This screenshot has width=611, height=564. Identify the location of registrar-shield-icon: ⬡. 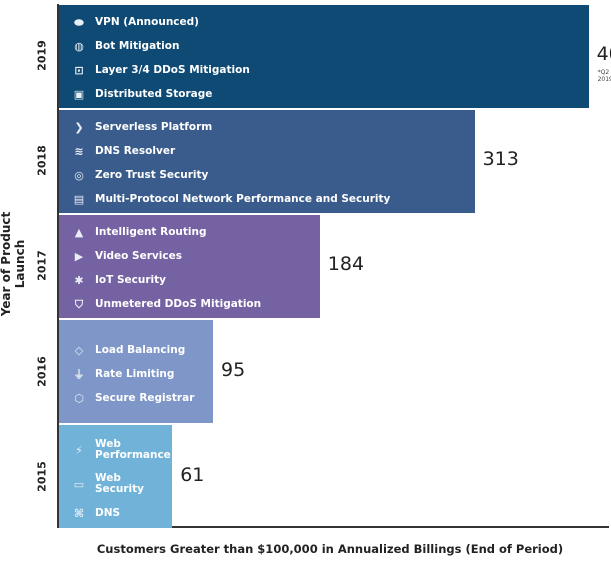
(79, 398).